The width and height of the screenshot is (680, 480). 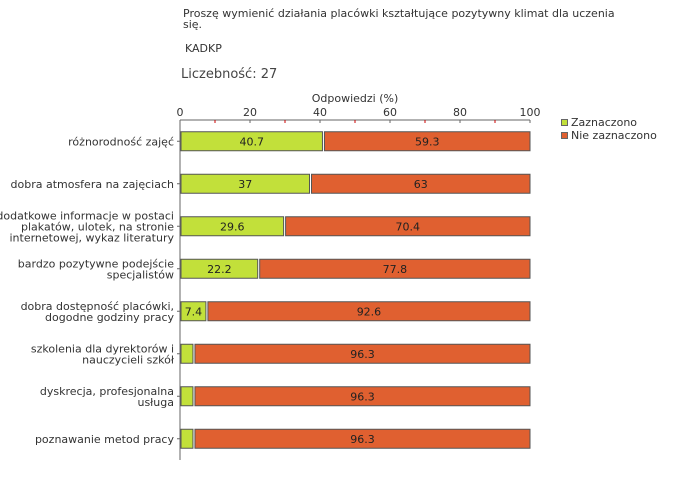 I want to click on bar-value-label: 7.4, so click(x=194, y=311).